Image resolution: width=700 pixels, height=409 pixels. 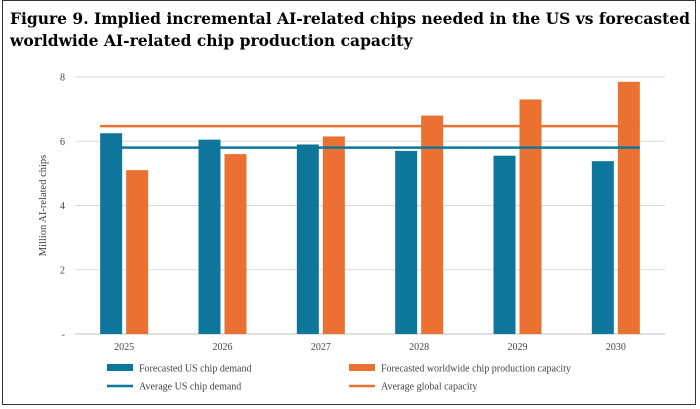 I want to click on legend-global-capacity-swatch, so click(x=362, y=367).